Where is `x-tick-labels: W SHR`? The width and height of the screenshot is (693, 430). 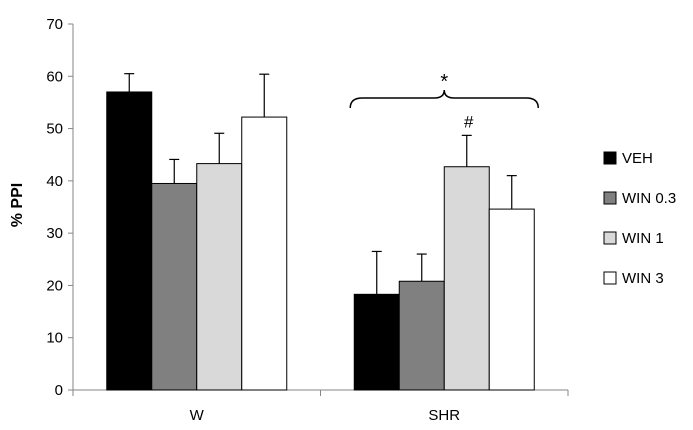 x-tick-labels: W SHR is located at coordinates (325, 415).